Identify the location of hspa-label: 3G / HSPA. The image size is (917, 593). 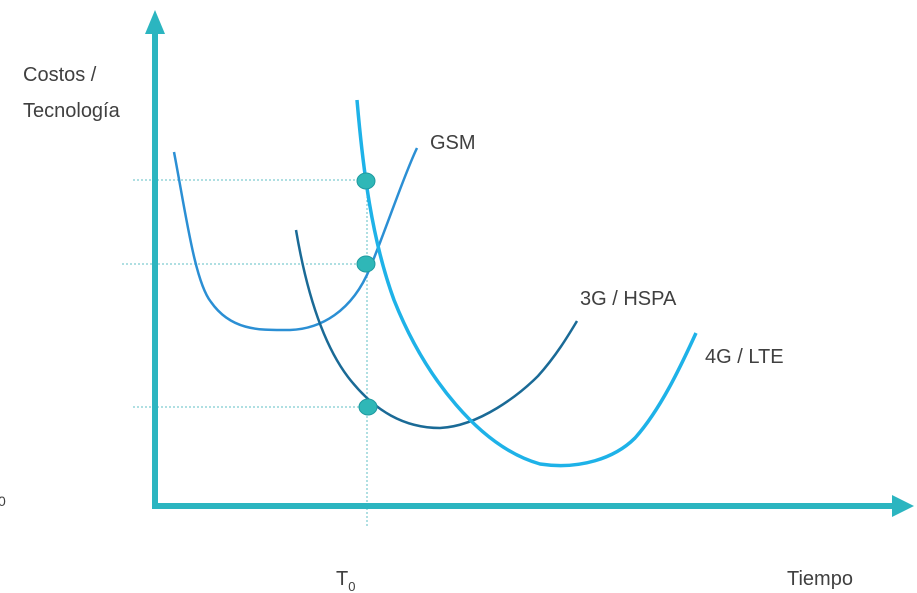
(628, 299).